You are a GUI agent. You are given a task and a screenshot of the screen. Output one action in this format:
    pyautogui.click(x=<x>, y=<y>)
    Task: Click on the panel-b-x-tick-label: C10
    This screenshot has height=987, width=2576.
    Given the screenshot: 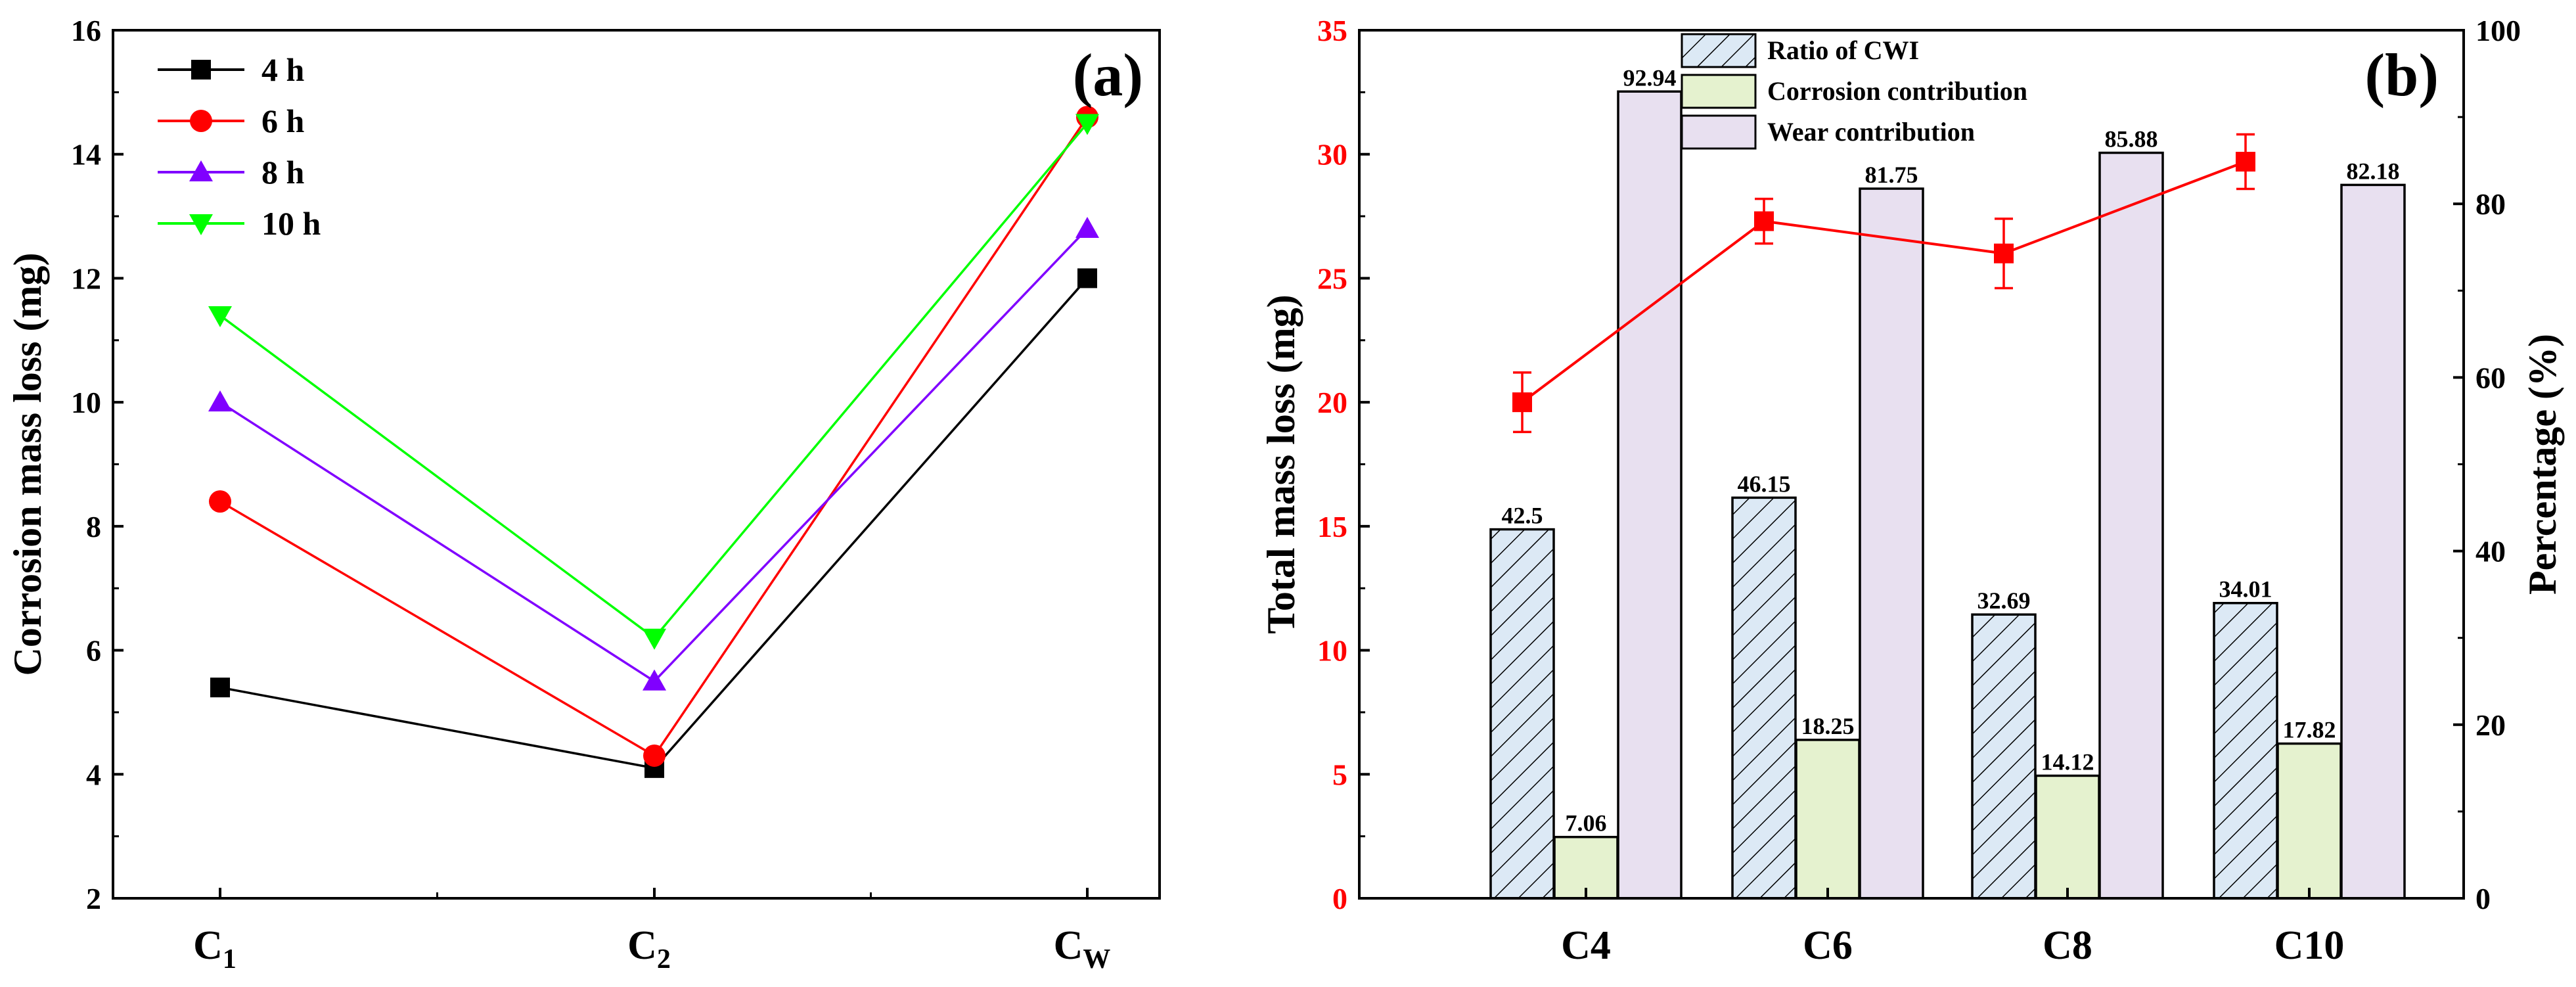 What is the action you would take?
    pyautogui.click(x=2309, y=946)
    